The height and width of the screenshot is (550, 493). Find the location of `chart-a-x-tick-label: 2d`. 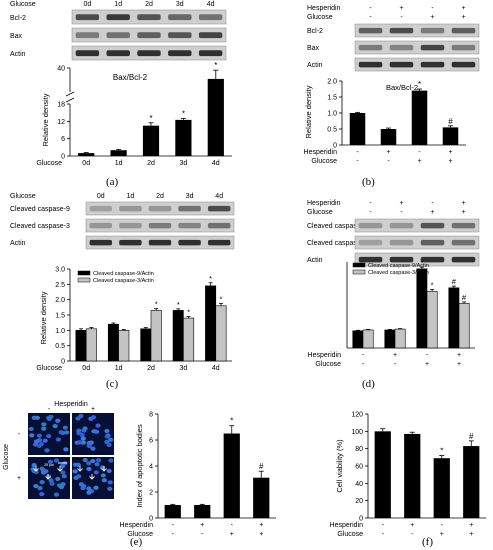

chart-a-x-tick-label: 2d is located at coordinates (151, 163).